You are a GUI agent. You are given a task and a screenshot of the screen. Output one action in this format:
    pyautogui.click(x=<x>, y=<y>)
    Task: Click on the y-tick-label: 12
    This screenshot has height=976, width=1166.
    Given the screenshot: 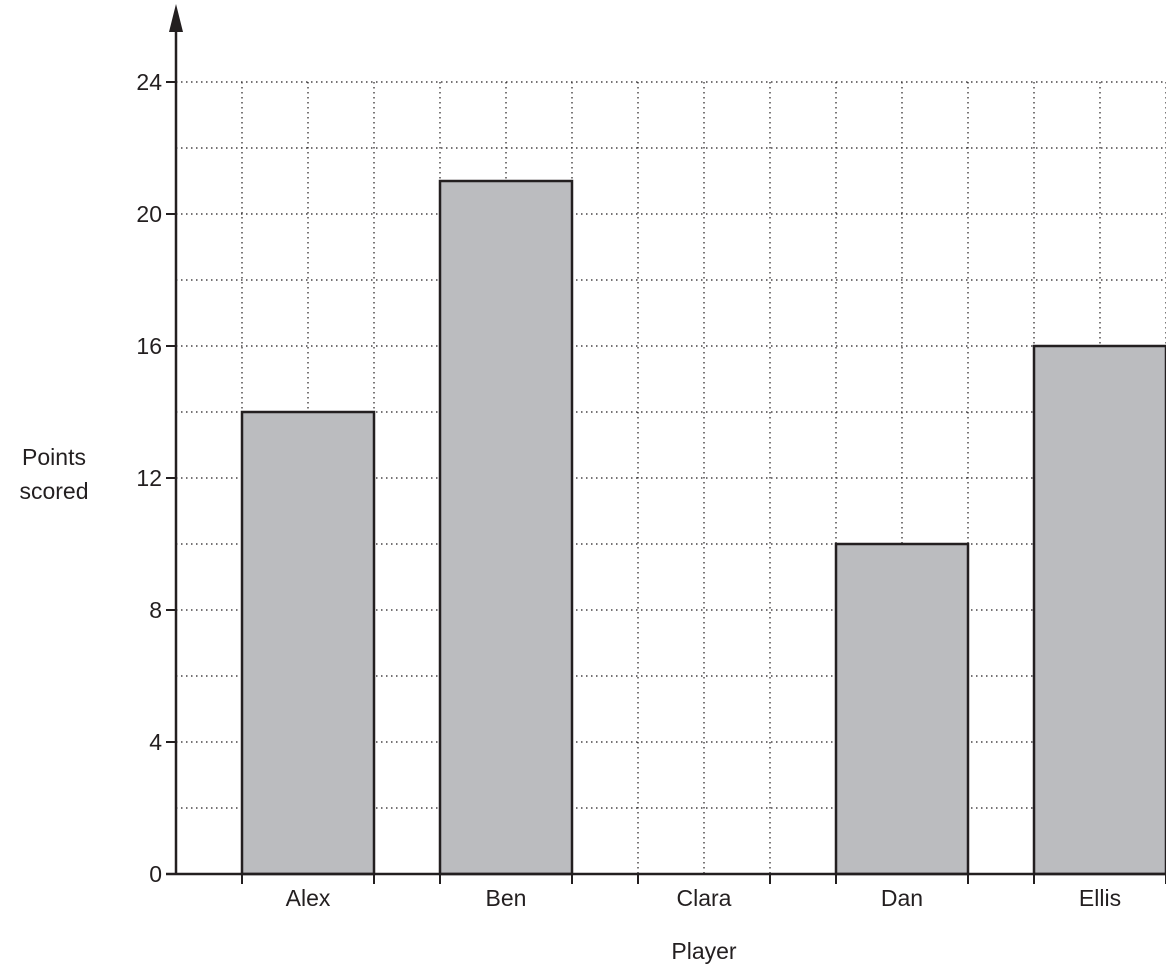 What is the action you would take?
    pyautogui.click(x=149, y=478)
    